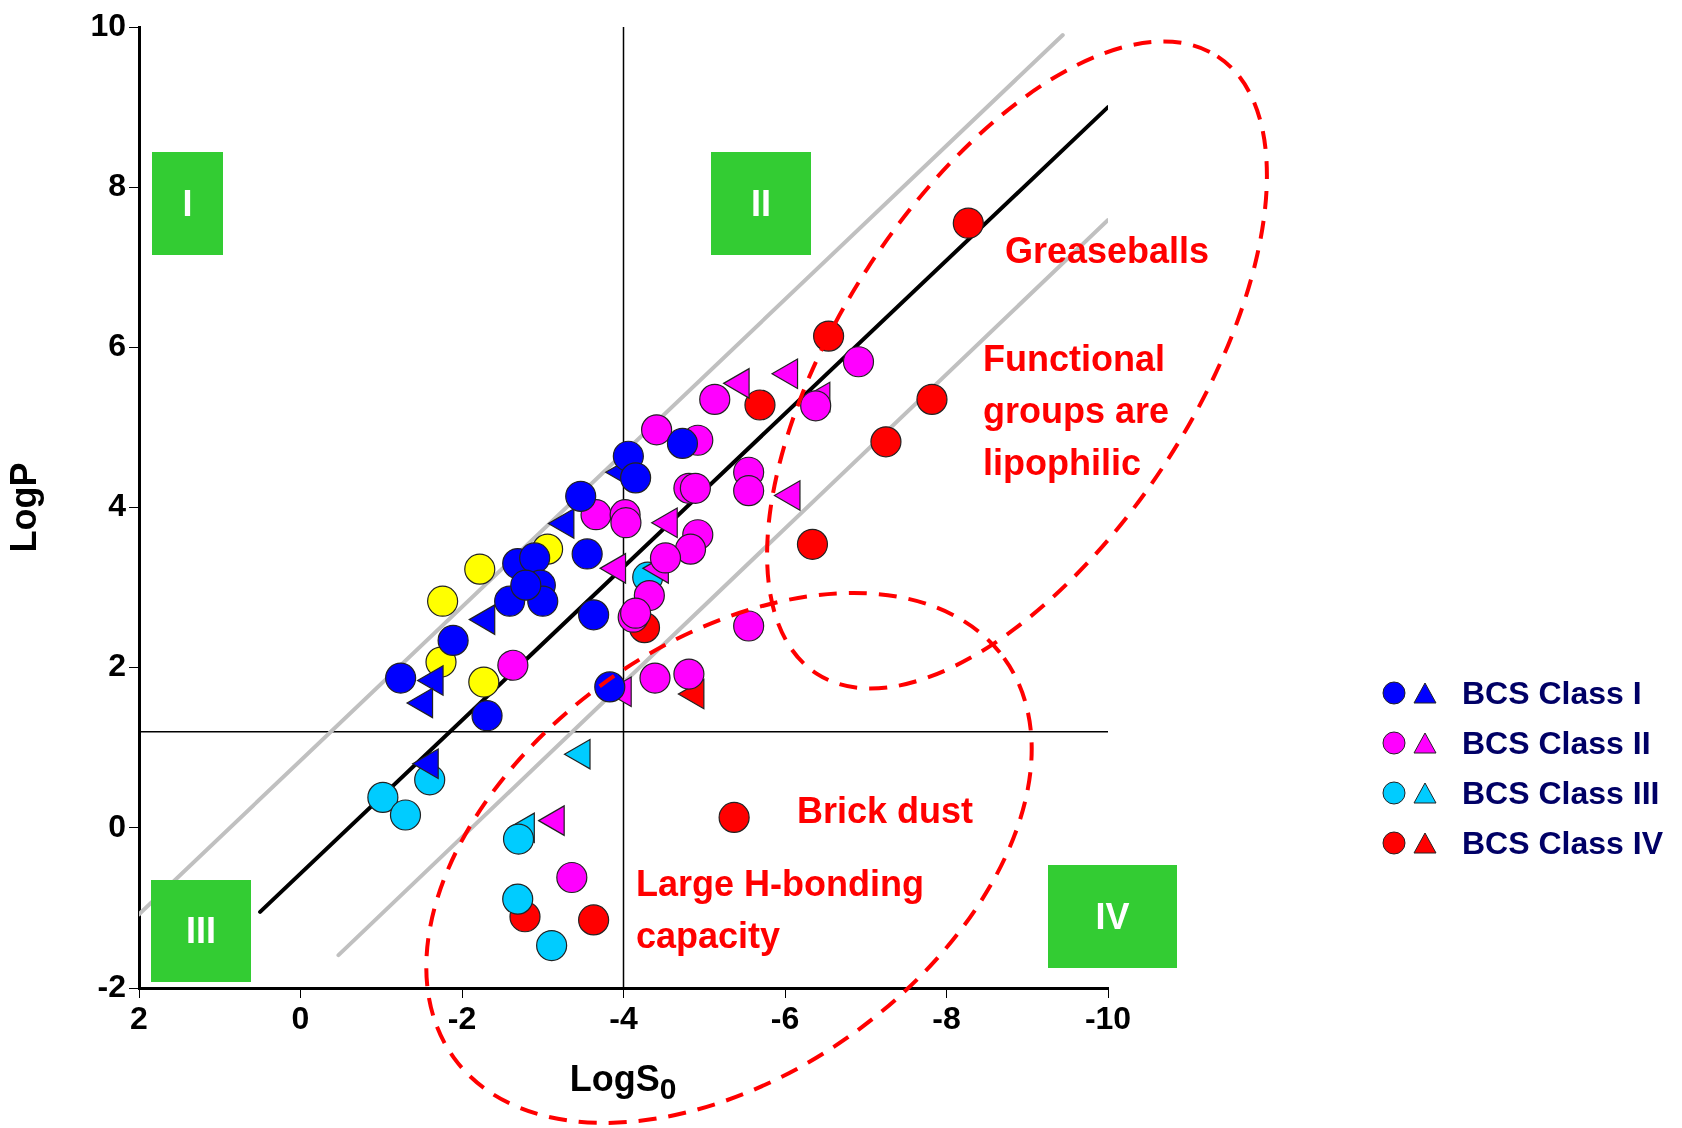 The width and height of the screenshot is (1682, 1128). Describe the element at coordinates (946, 1018) in the screenshot. I see `x-tick-label: -8` at that location.